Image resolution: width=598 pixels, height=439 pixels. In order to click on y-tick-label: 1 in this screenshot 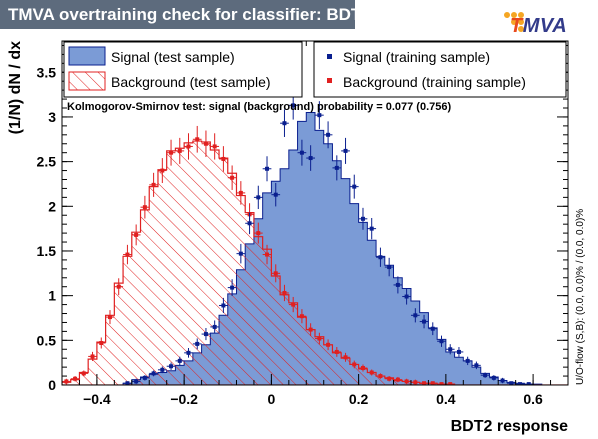, I will do `click(52, 296)`.